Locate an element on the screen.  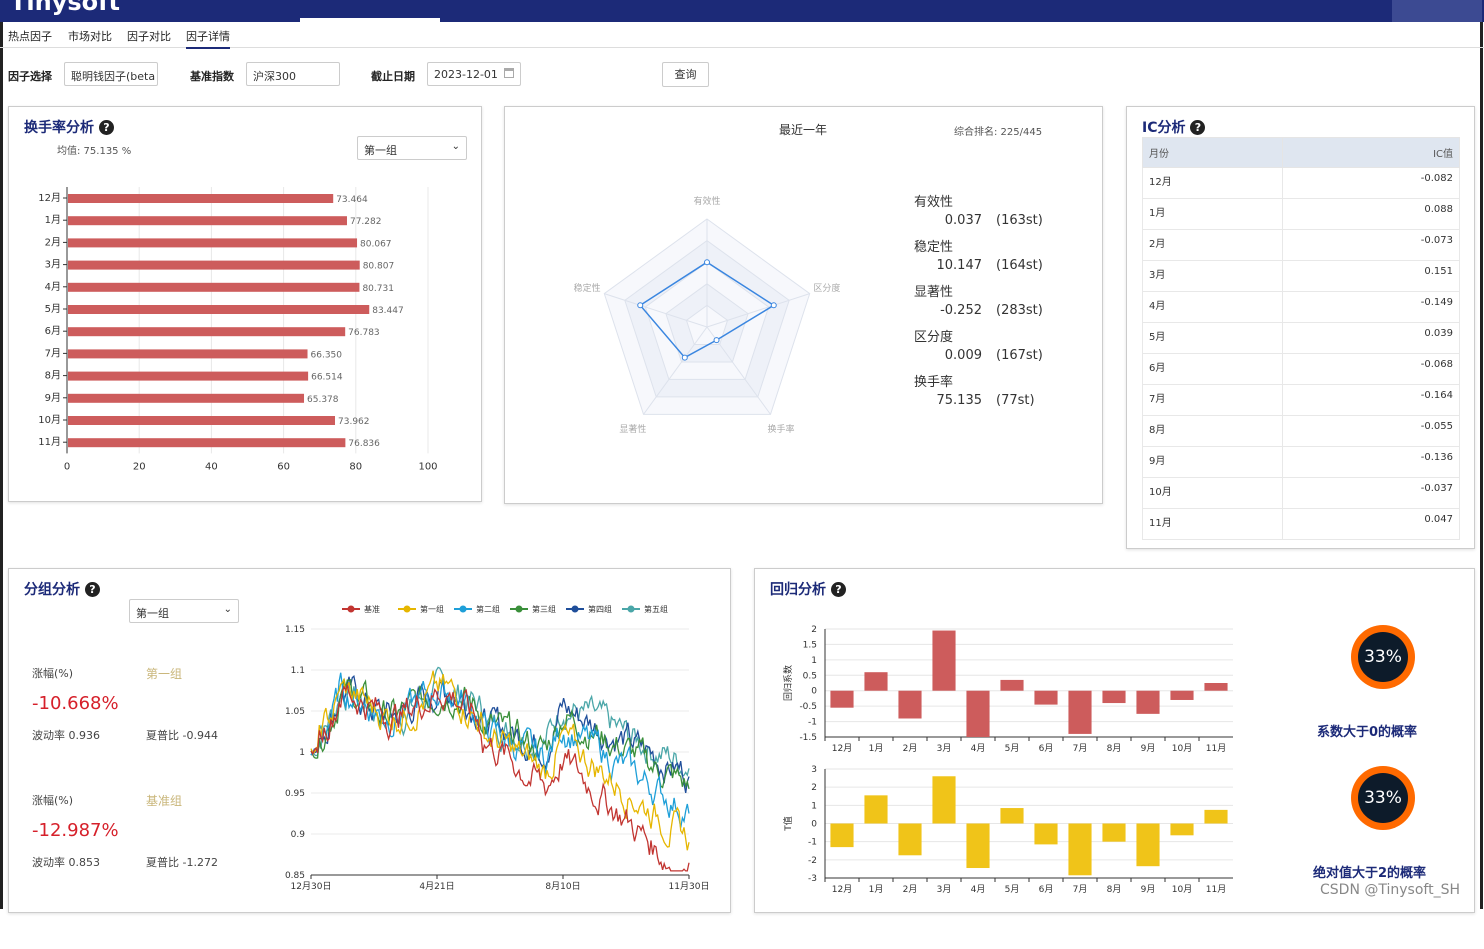
legend-label: 第二组 is located at coordinates (488, 609).